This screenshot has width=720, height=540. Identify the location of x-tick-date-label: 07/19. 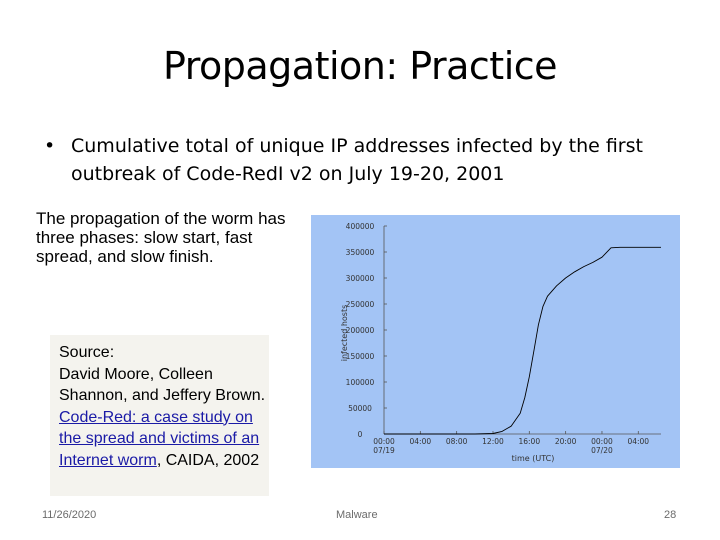
(384, 450).